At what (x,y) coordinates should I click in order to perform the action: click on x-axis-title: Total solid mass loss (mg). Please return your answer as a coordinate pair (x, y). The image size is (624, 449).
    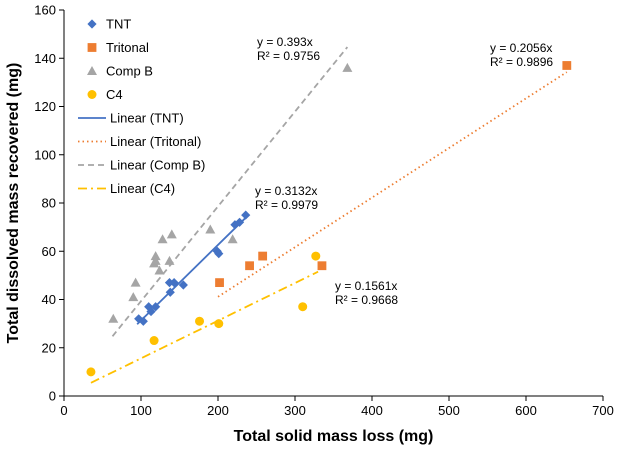
    Looking at the image, I should click on (334, 436).